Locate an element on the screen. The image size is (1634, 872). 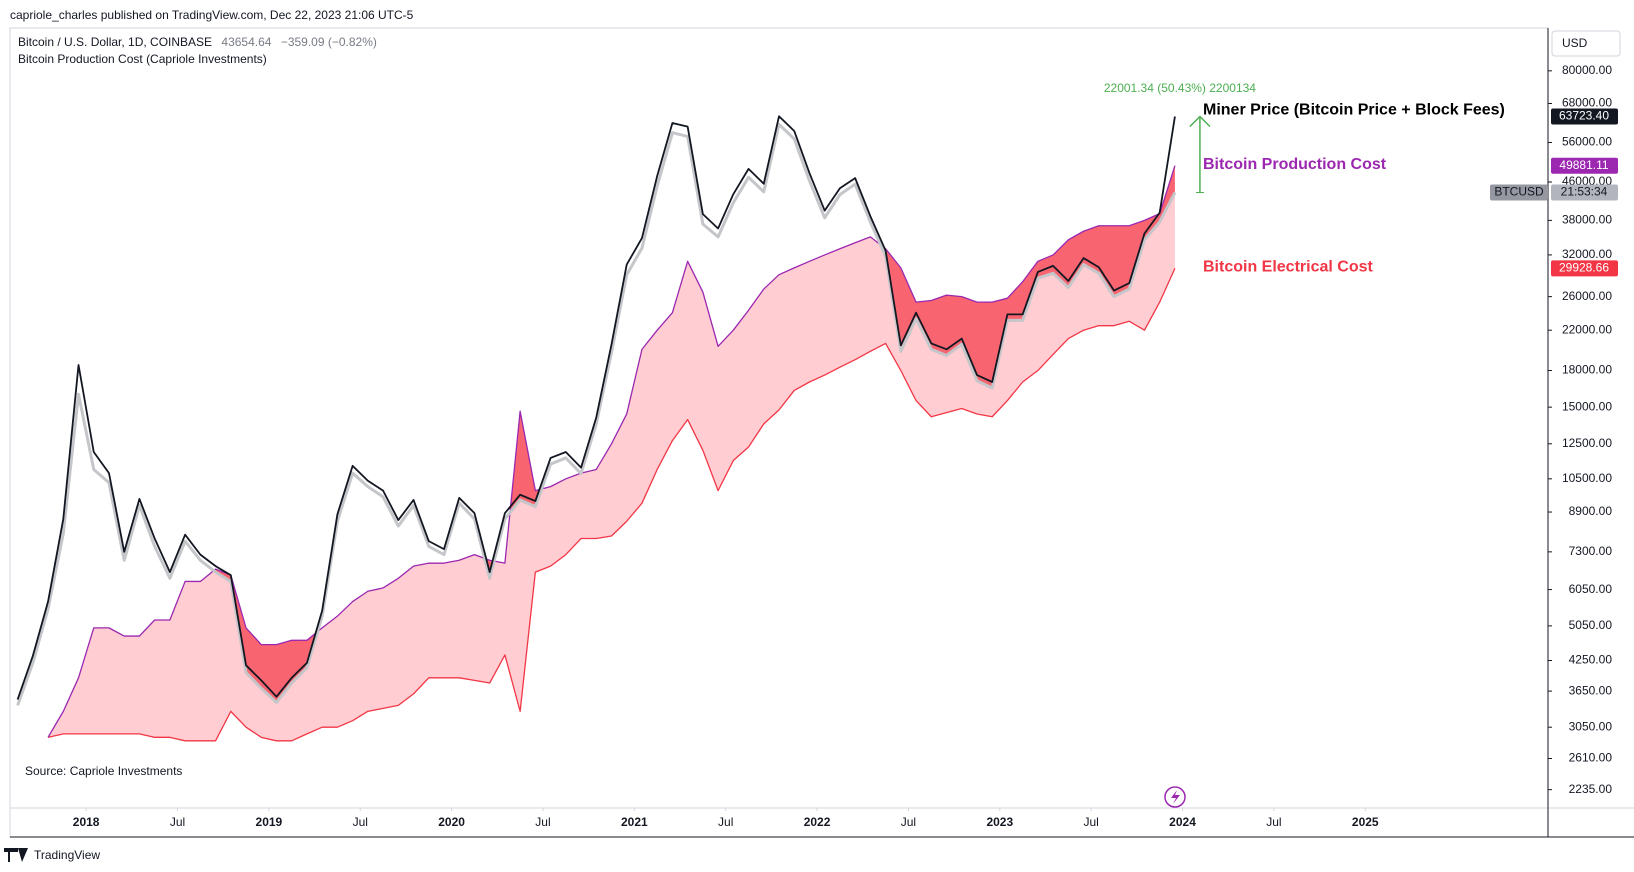
y-tick-label: 2610.00 is located at coordinates (1591, 758).